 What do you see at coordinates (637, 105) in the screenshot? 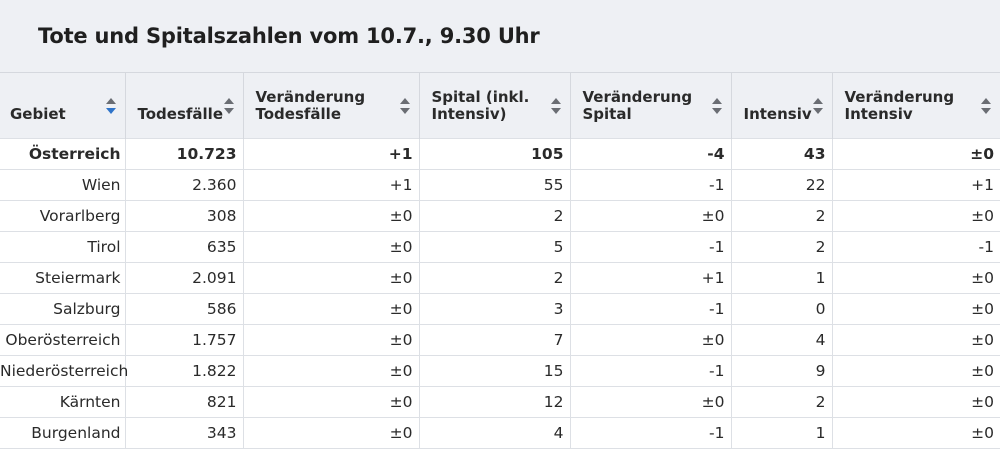
I see `column-header-label: Veränderung Spital` at bounding box center [637, 105].